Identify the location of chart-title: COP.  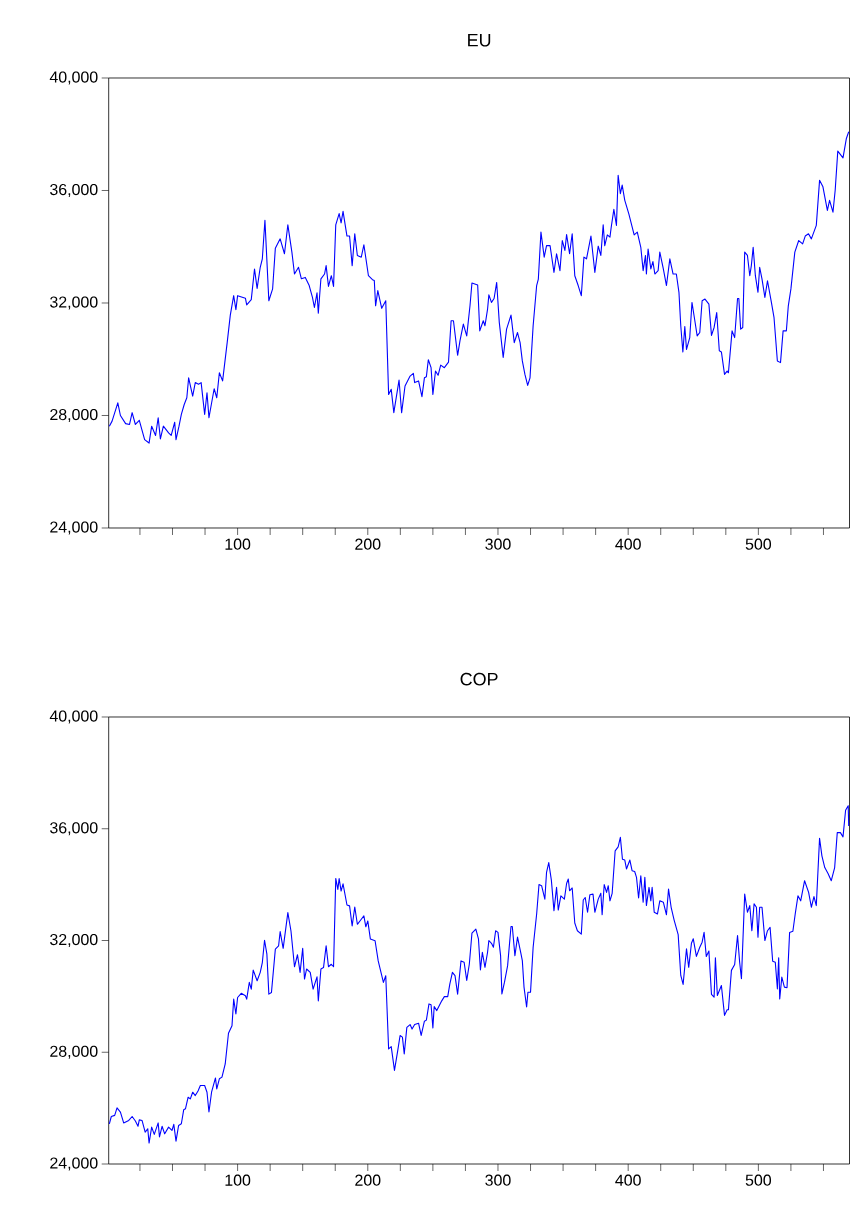
(479, 679).